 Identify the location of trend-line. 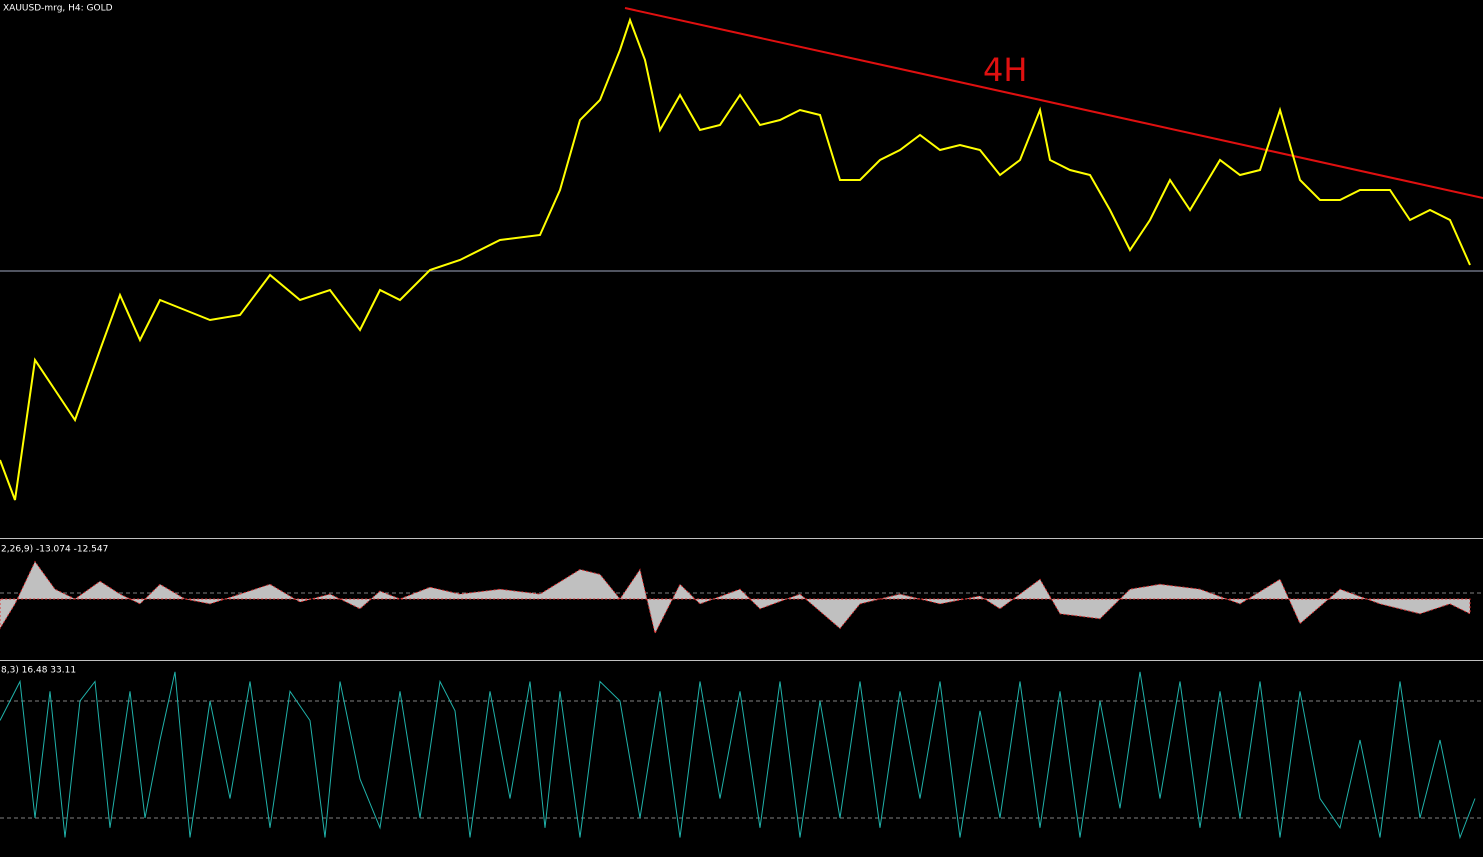
(1053, 103).